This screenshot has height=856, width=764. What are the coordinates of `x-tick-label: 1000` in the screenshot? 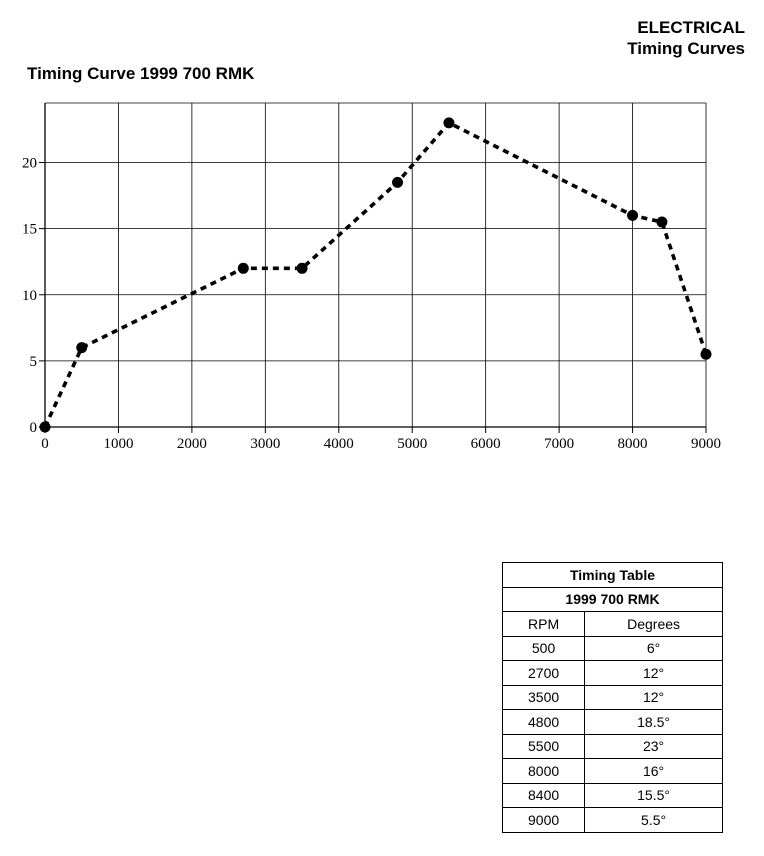 It's located at (118, 444).